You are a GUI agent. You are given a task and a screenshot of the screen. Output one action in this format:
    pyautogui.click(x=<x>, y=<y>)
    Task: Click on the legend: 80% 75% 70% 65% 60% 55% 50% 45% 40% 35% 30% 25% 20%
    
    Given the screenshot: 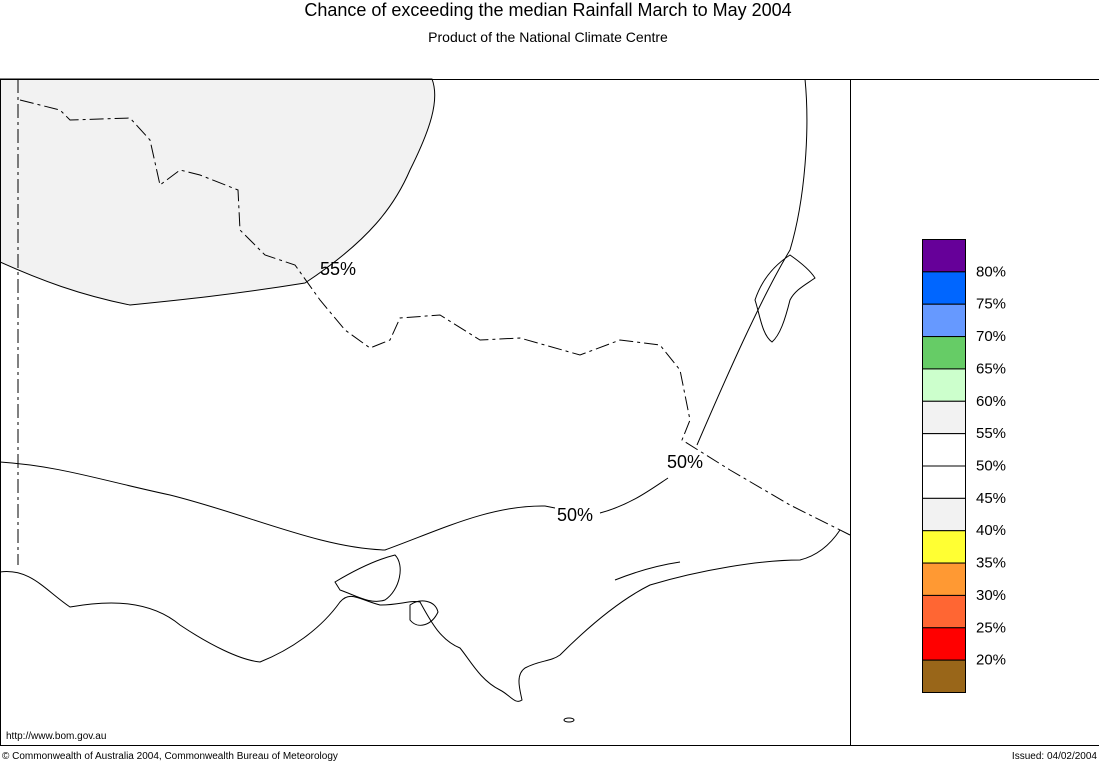 What is the action you would take?
    pyautogui.click(x=964, y=466)
    